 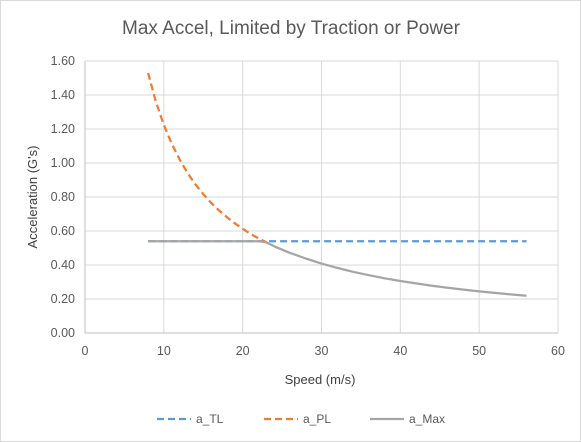 What do you see at coordinates (243, 351) in the screenshot?
I see `x-tick-label: 20` at bounding box center [243, 351].